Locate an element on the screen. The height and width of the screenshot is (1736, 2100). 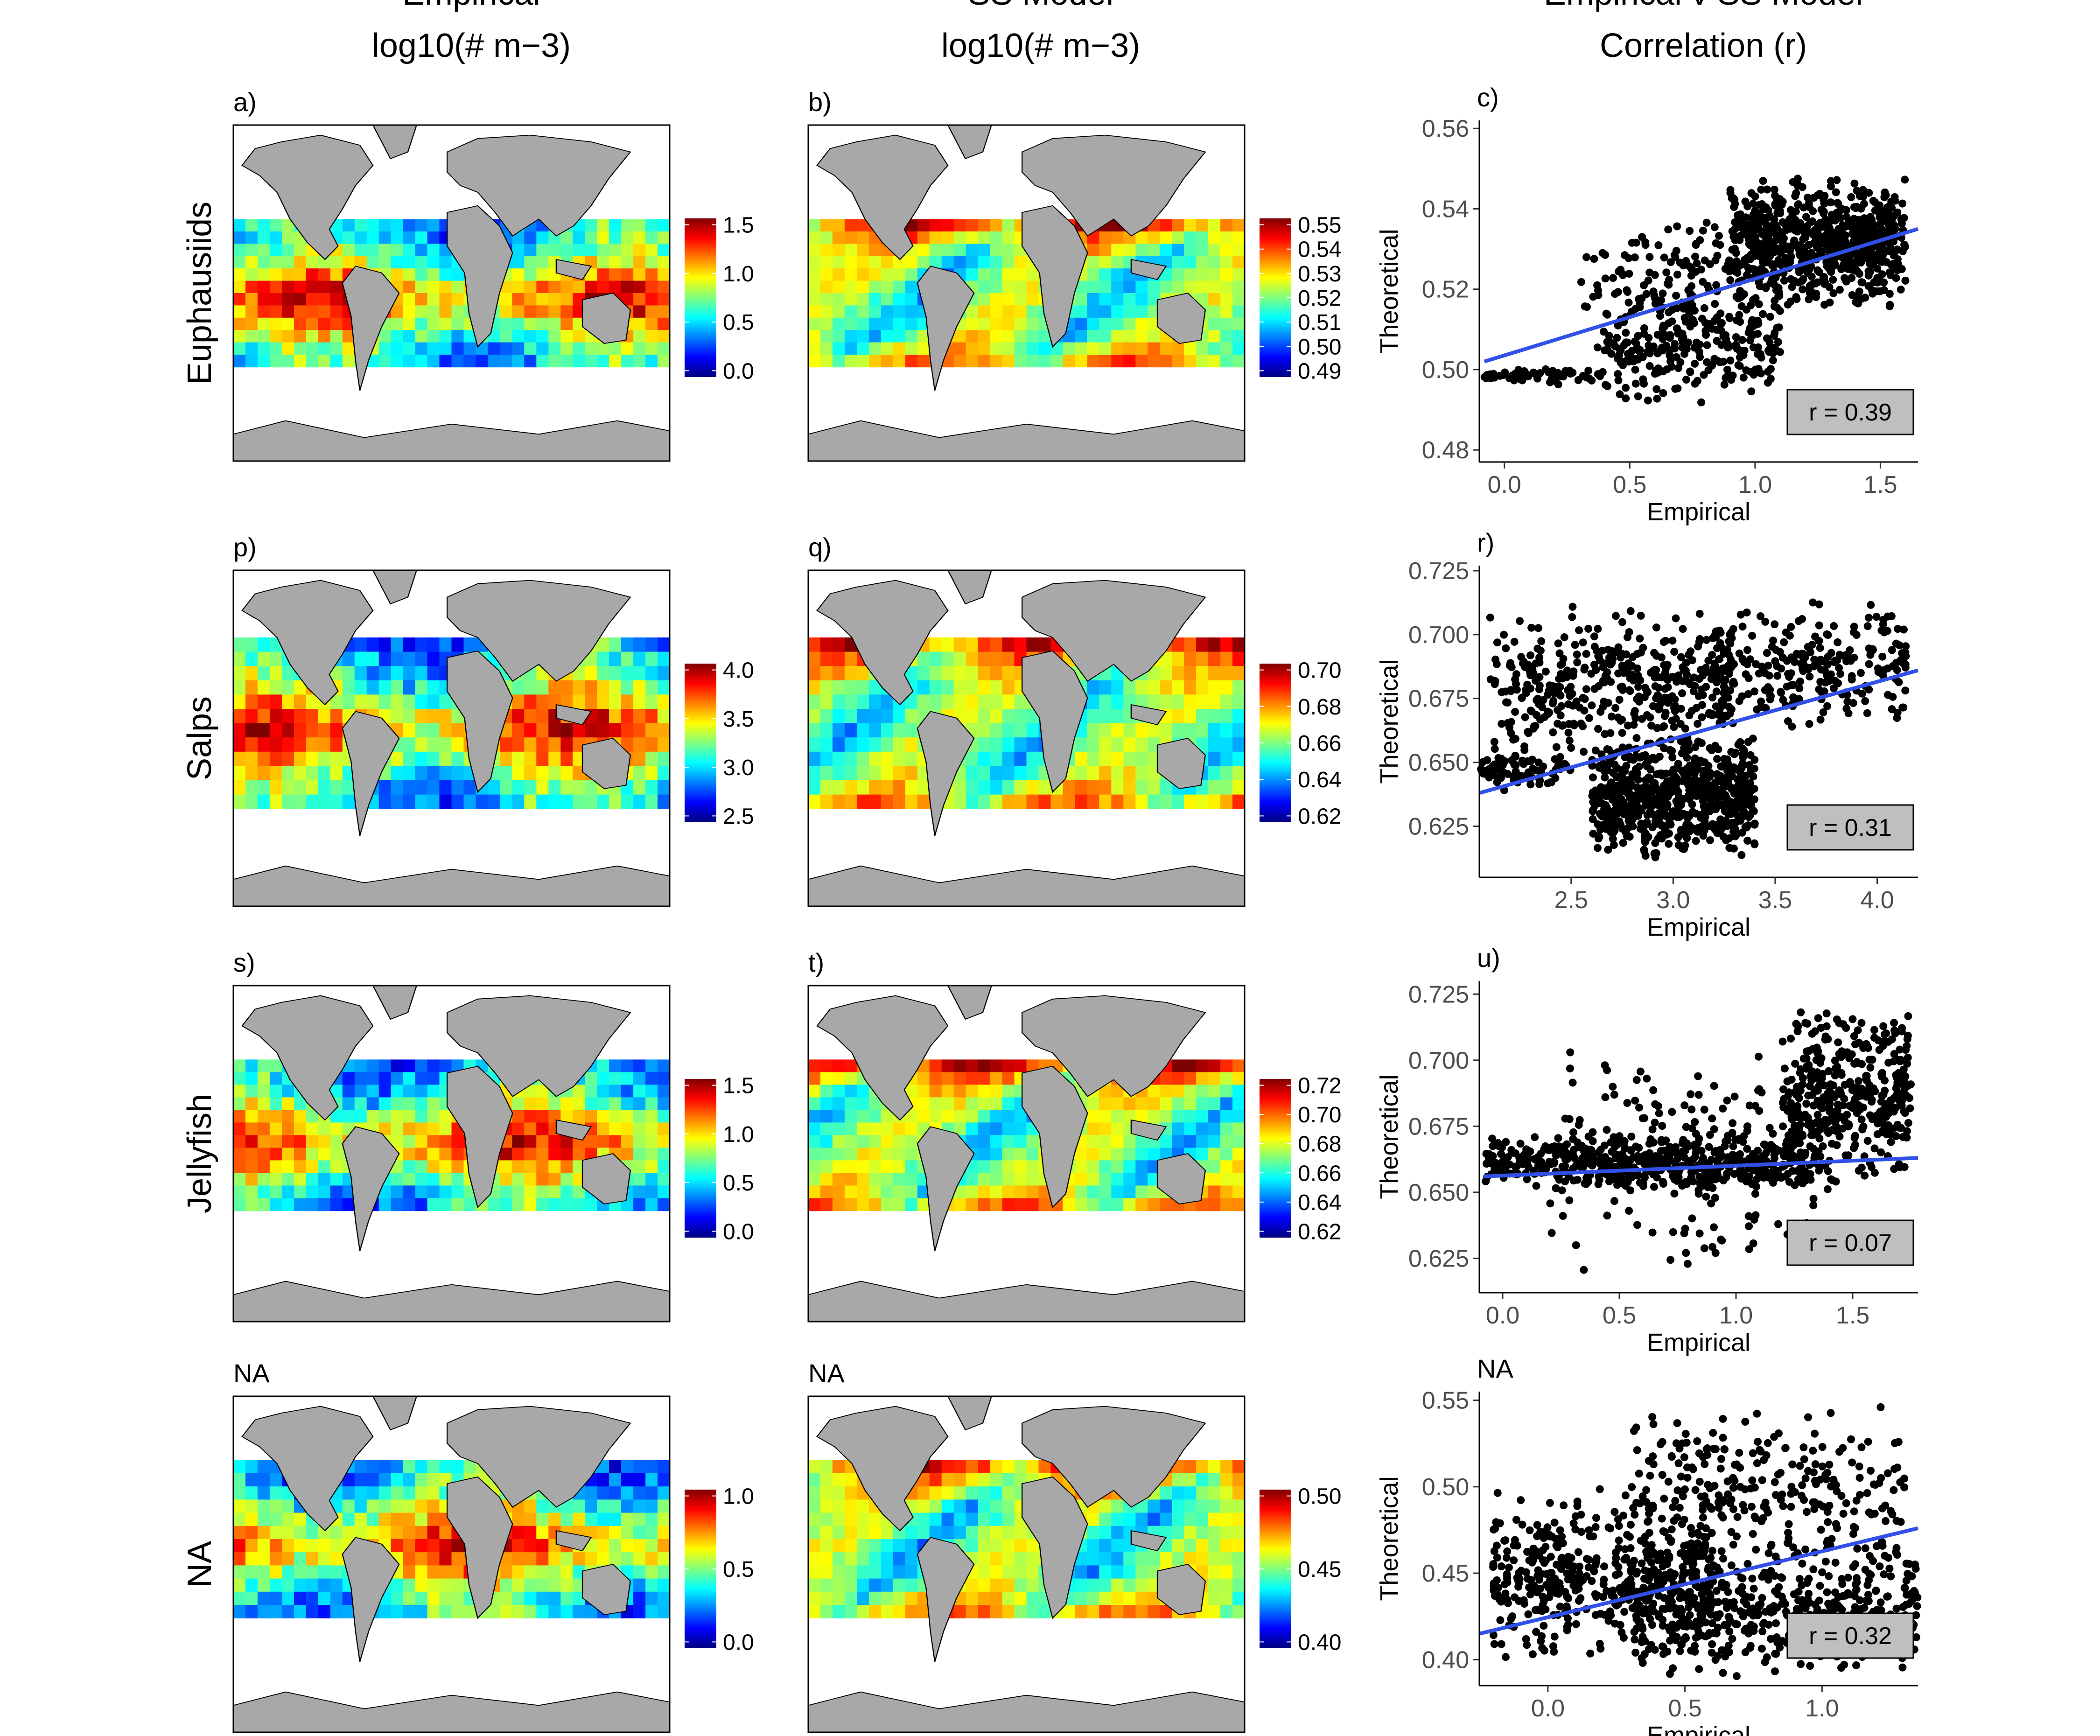
colorbar-tick-label: 0.64 is located at coordinates (1319, 1202).